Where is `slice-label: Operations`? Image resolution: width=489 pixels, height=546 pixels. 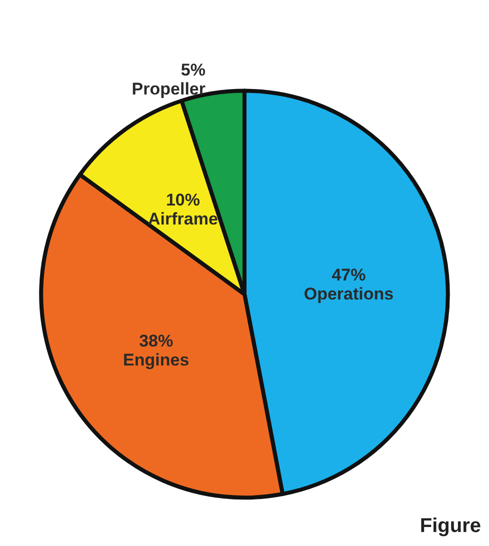 slice-label: Operations is located at coordinates (349, 294).